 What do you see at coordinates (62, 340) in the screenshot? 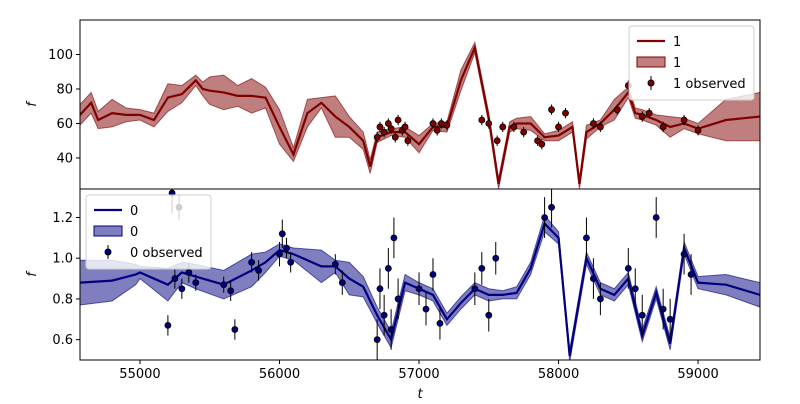
I see `y-tick-label: 0.6` at bounding box center [62, 340].